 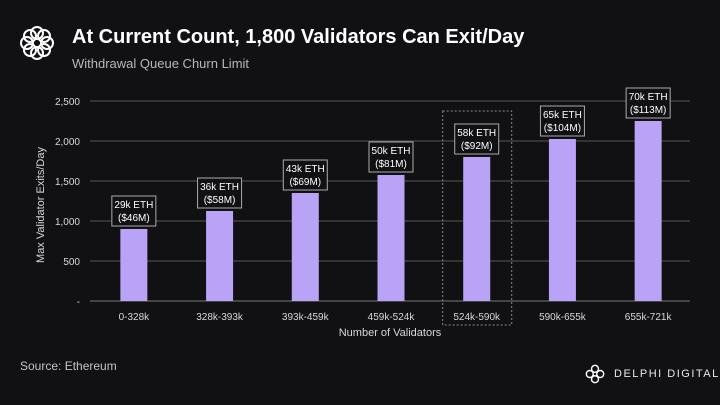 I want to click on x-tick-label: 459k-524k, so click(x=392, y=317).